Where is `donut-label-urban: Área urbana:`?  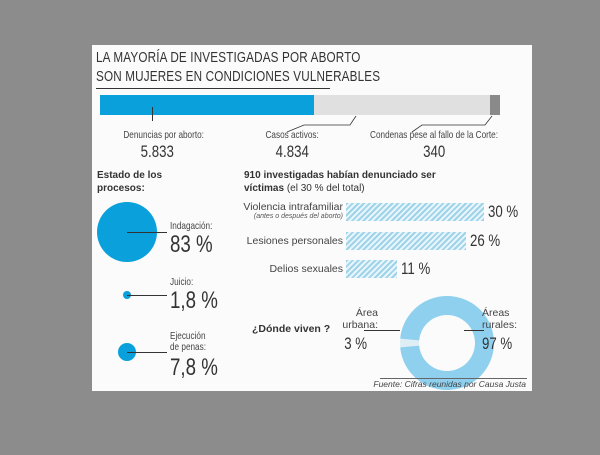
donut-label-urban: Área urbana: is located at coordinates (360, 319).